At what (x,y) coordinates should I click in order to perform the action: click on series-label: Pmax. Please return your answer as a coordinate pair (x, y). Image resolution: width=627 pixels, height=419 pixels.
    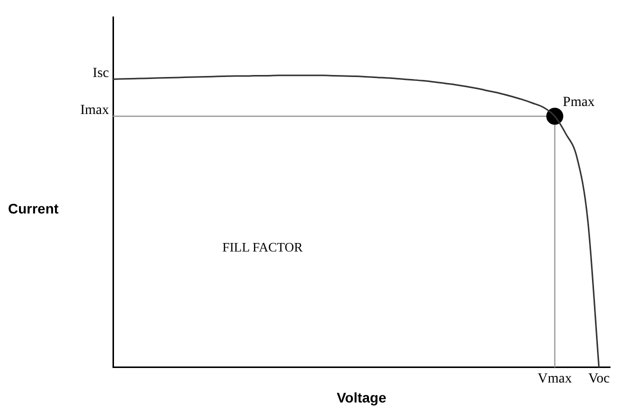
    Looking at the image, I should click on (578, 102).